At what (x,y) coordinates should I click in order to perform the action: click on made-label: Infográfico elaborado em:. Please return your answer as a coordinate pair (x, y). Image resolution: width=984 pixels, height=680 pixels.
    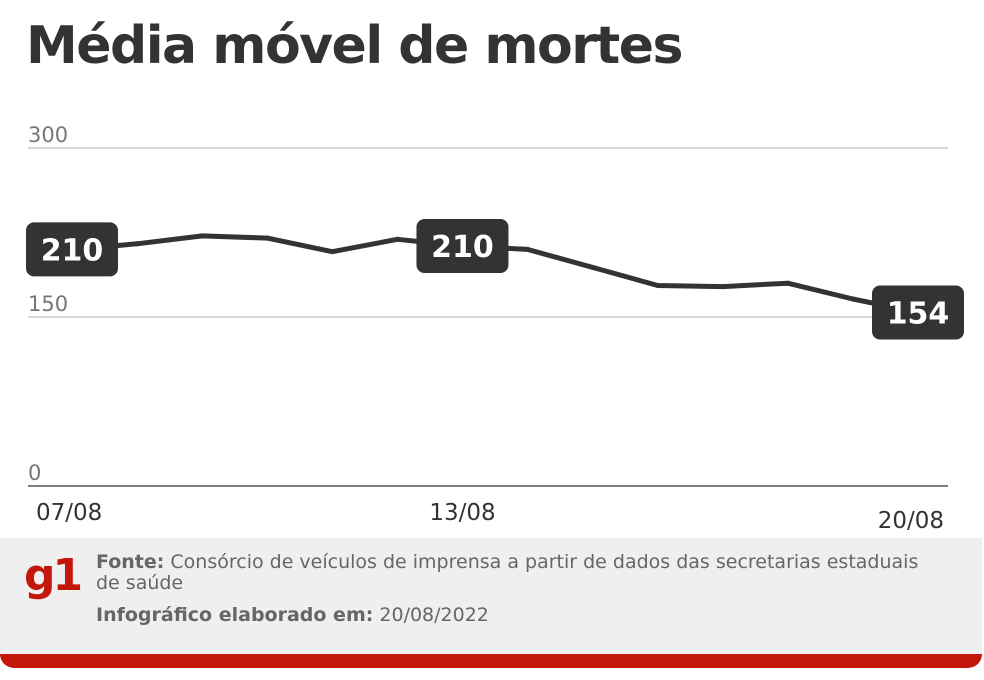
    Looking at the image, I should click on (235, 615).